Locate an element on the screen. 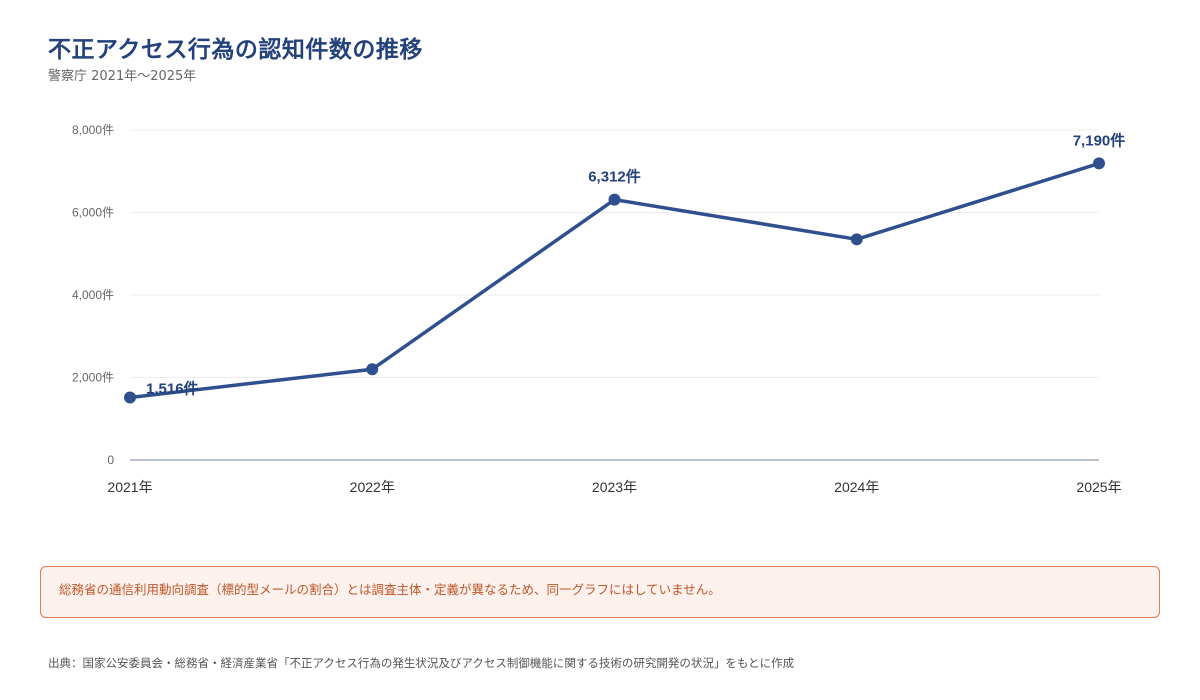  x-tick-label: 2022年 is located at coordinates (372, 487).